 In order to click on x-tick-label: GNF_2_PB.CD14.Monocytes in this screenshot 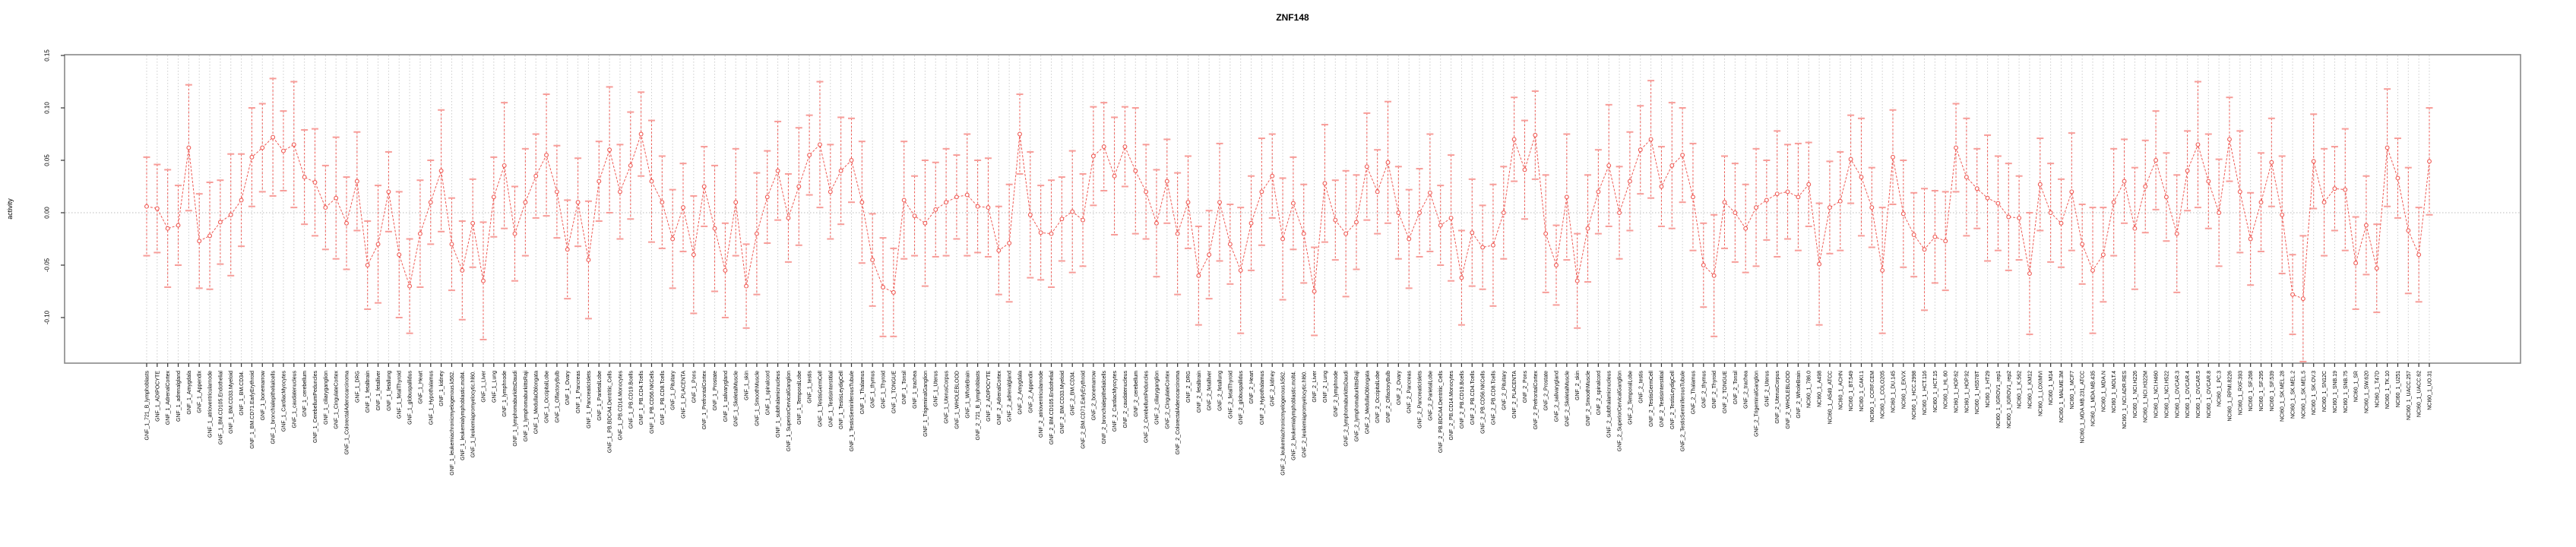, I will do `click(1451, 406)`.